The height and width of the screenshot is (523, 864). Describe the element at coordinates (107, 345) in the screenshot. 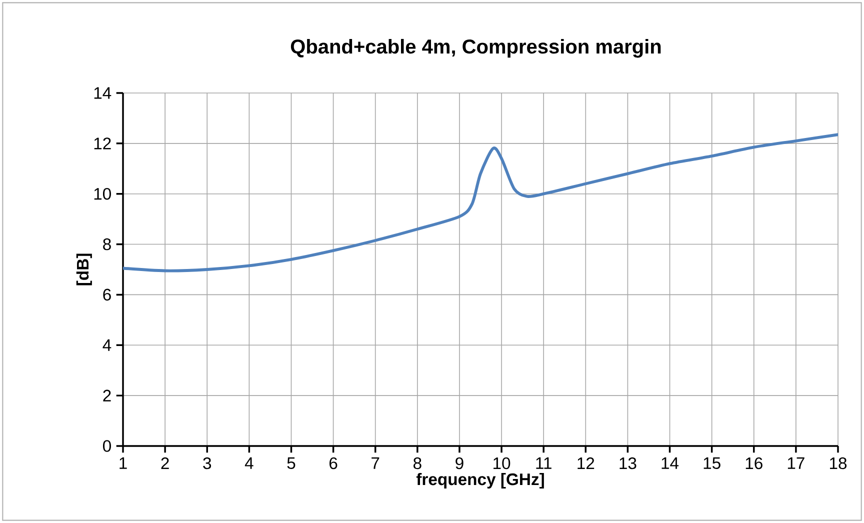

I see `y-tick-label: 4` at that location.